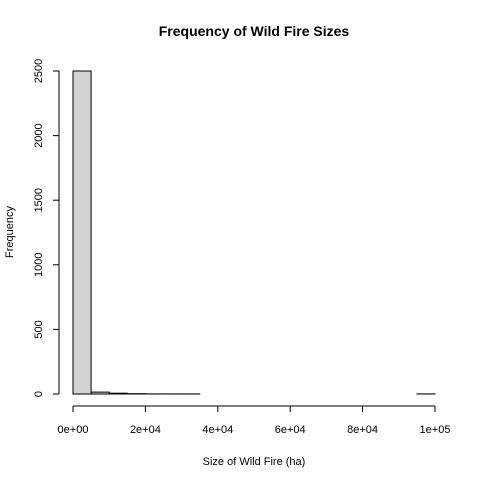  I want to click on y-tick-label: 2500, so click(39, 71).